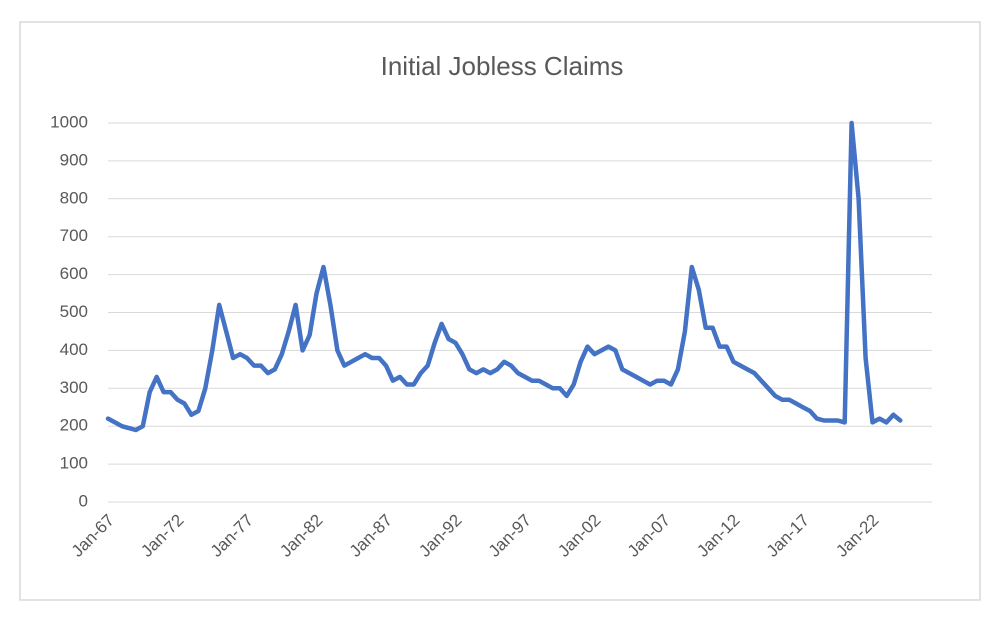 Image resolution: width=1007 pixels, height=631 pixels. I want to click on y-tick-label: 600, so click(74, 273).